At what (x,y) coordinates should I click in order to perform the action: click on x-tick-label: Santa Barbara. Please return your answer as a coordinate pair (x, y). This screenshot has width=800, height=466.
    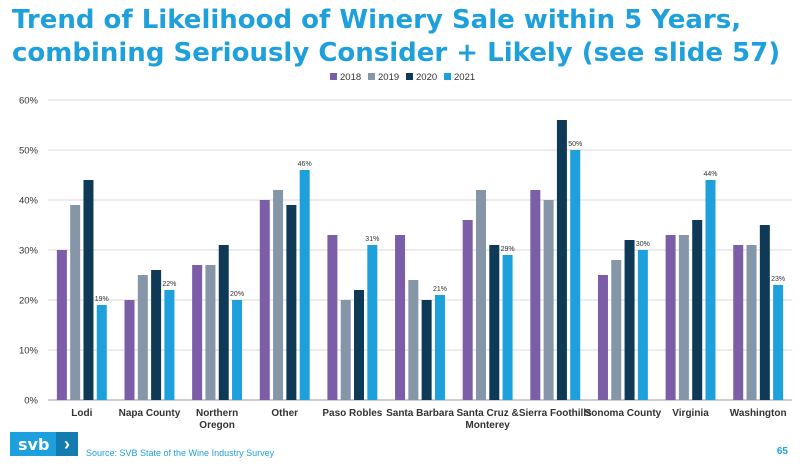
    Looking at the image, I should click on (420, 413).